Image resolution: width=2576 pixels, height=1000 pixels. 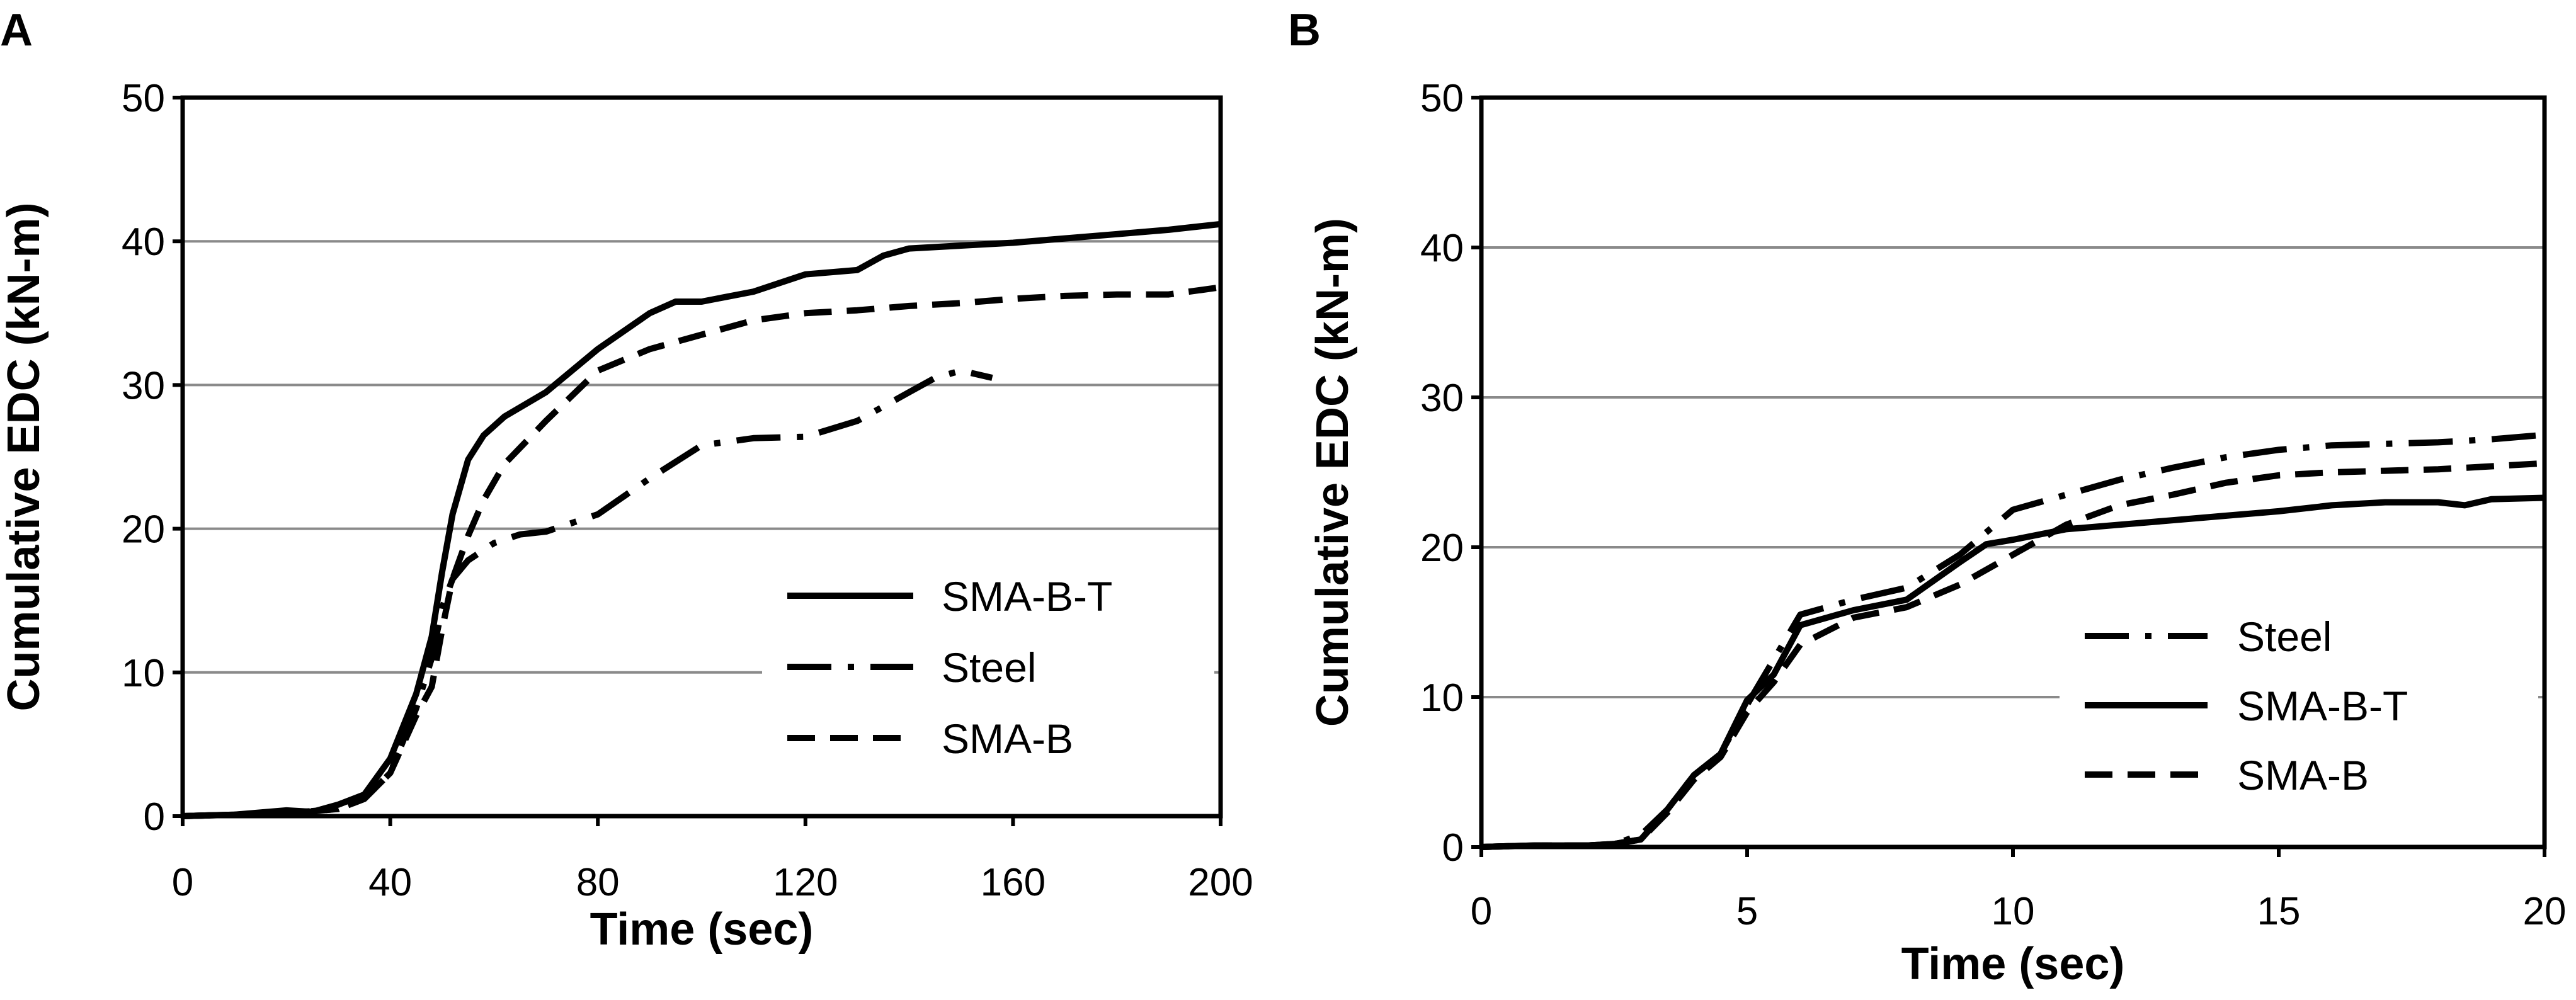 I want to click on x-tick-label: 200, so click(x=1220, y=882).